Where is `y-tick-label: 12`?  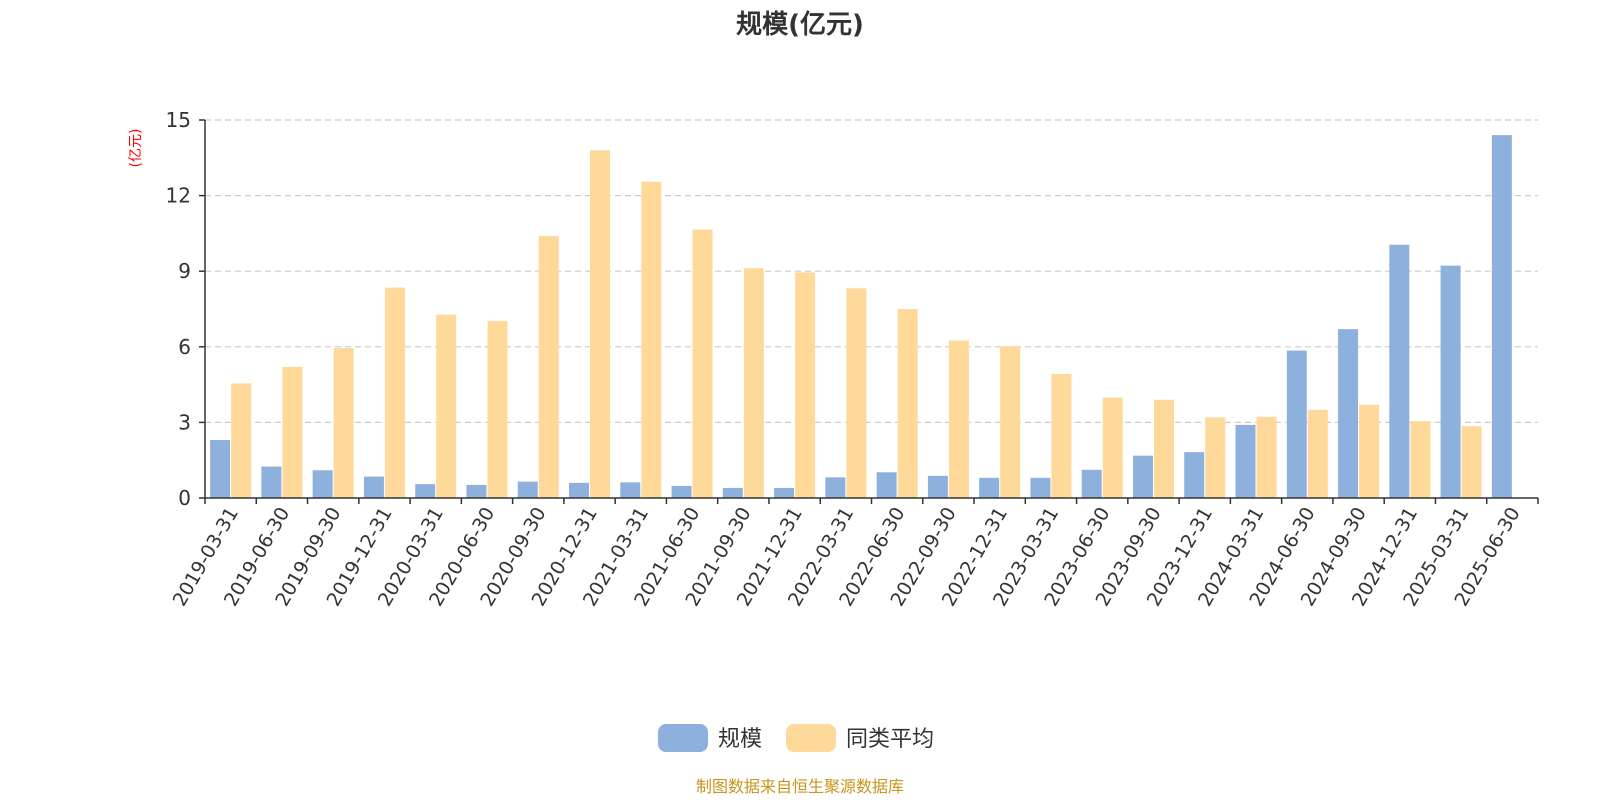
y-tick-label: 12 is located at coordinates (178, 196).